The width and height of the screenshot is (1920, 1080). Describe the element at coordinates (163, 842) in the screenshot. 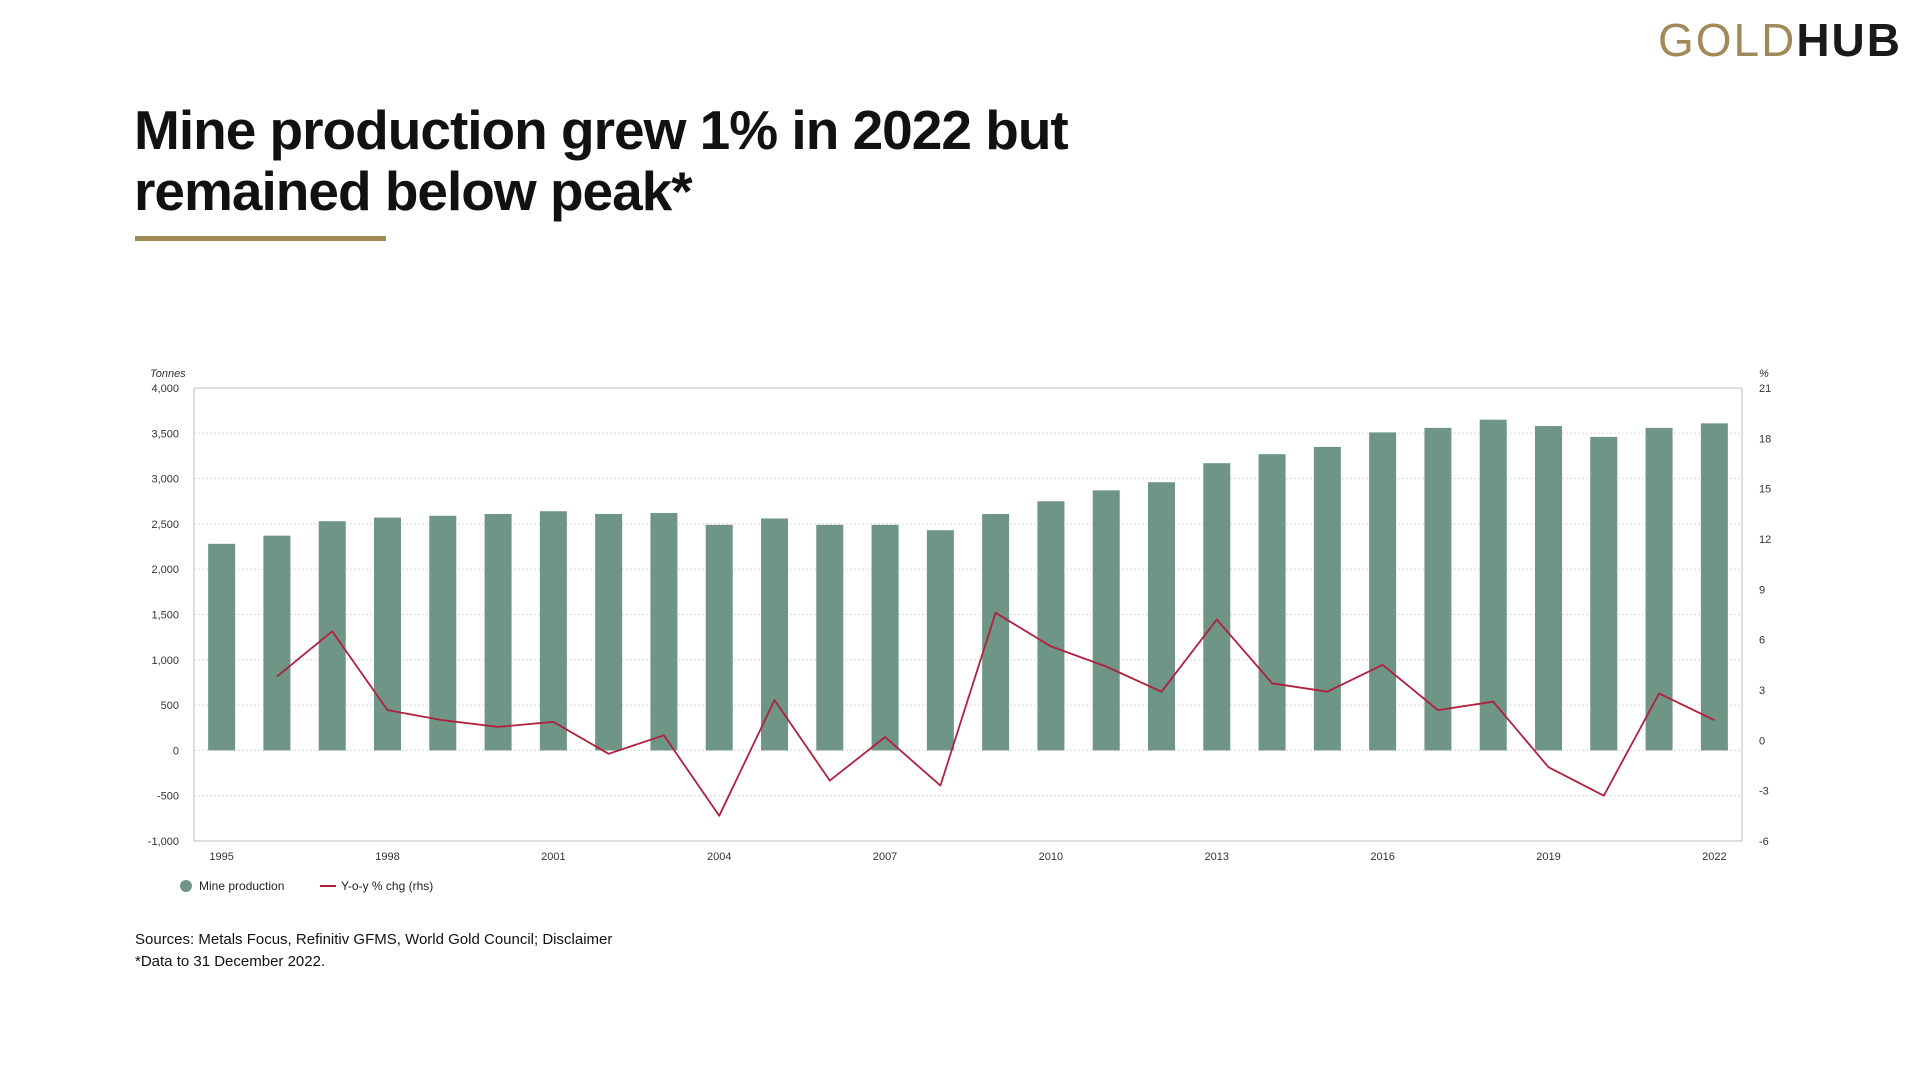

I see `y-left-tick-label: -1,000` at that location.